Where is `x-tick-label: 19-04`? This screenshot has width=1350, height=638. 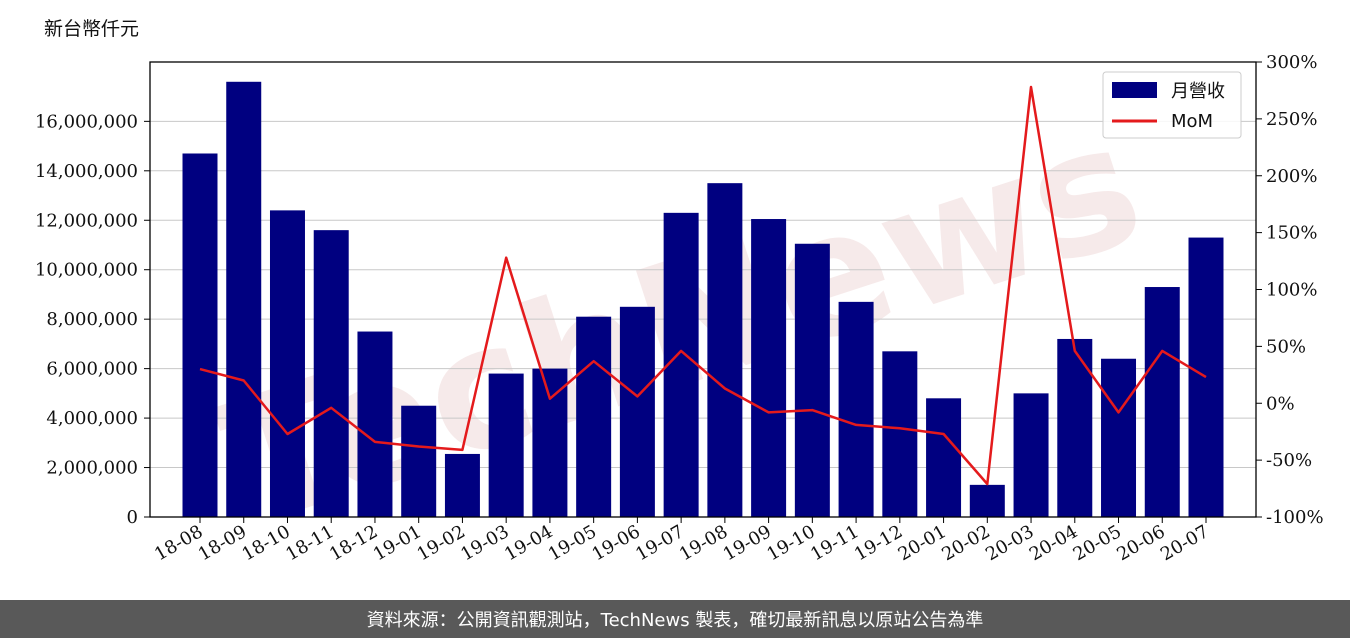 x-tick-label: 19-04 is located at coordinates (528, 543).